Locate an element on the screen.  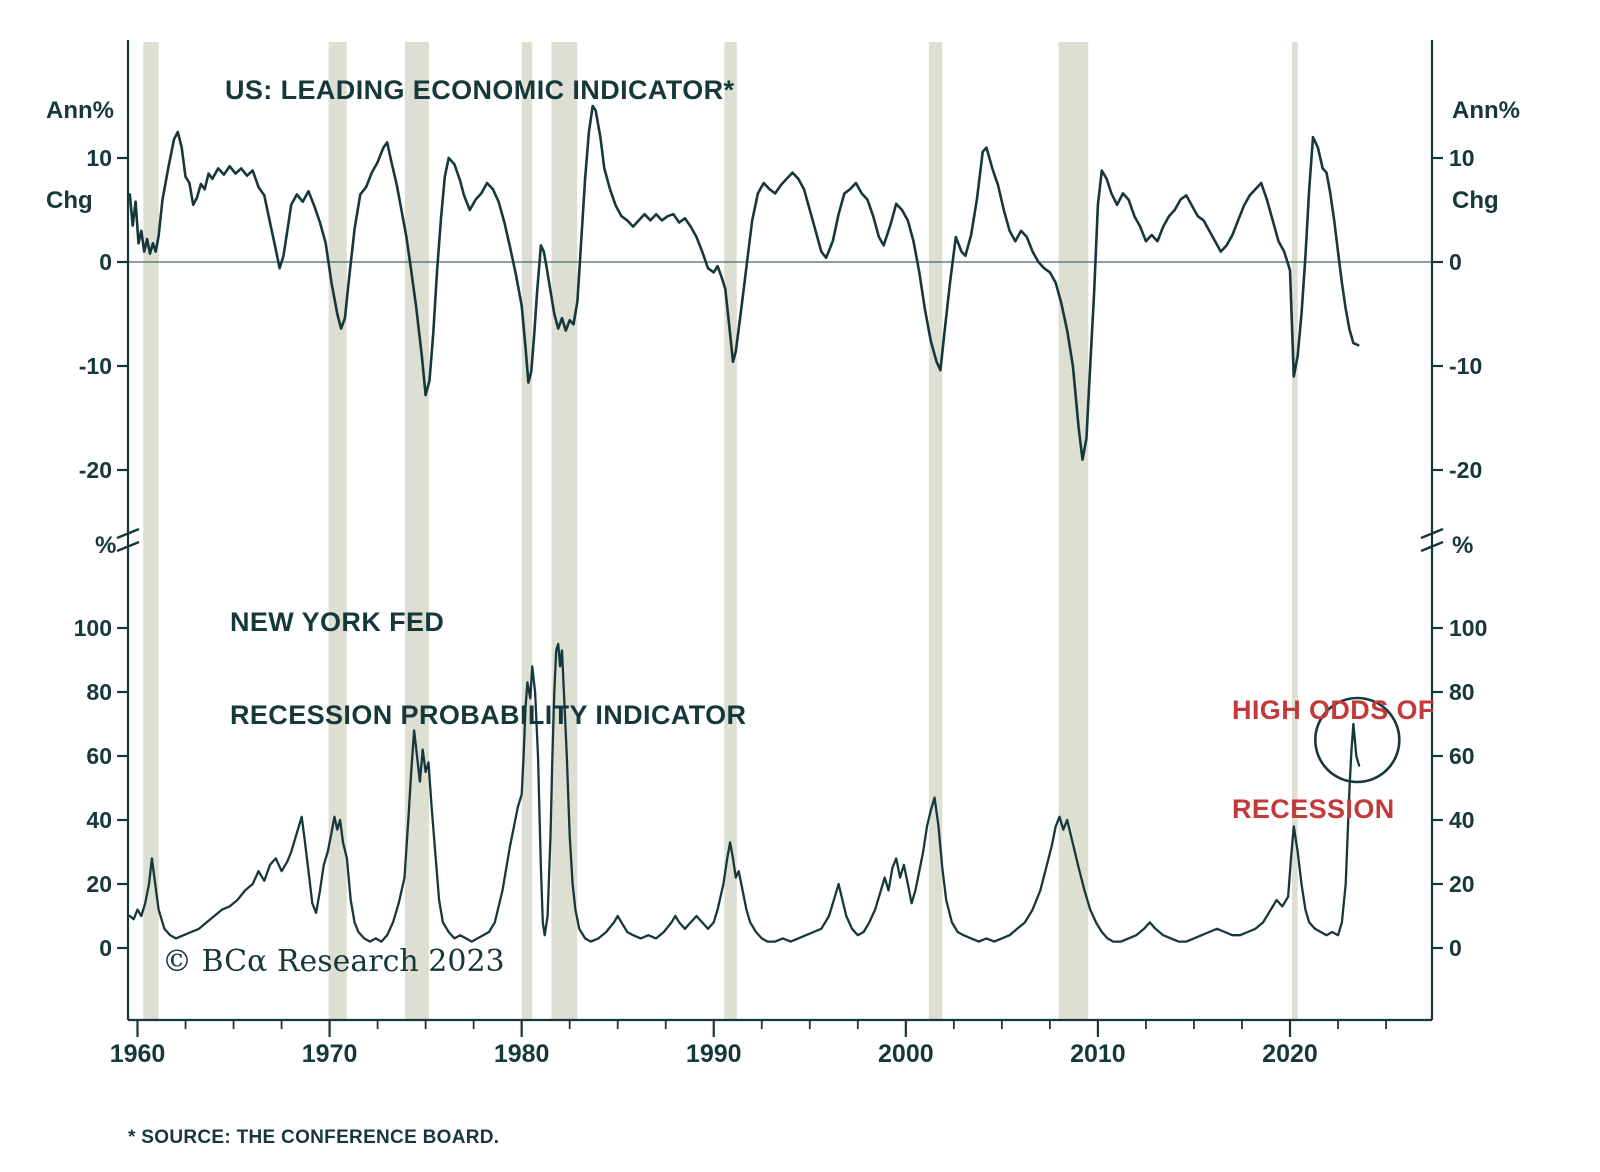
x-tick-label: 1990 is located at coordinates (714, 1054).